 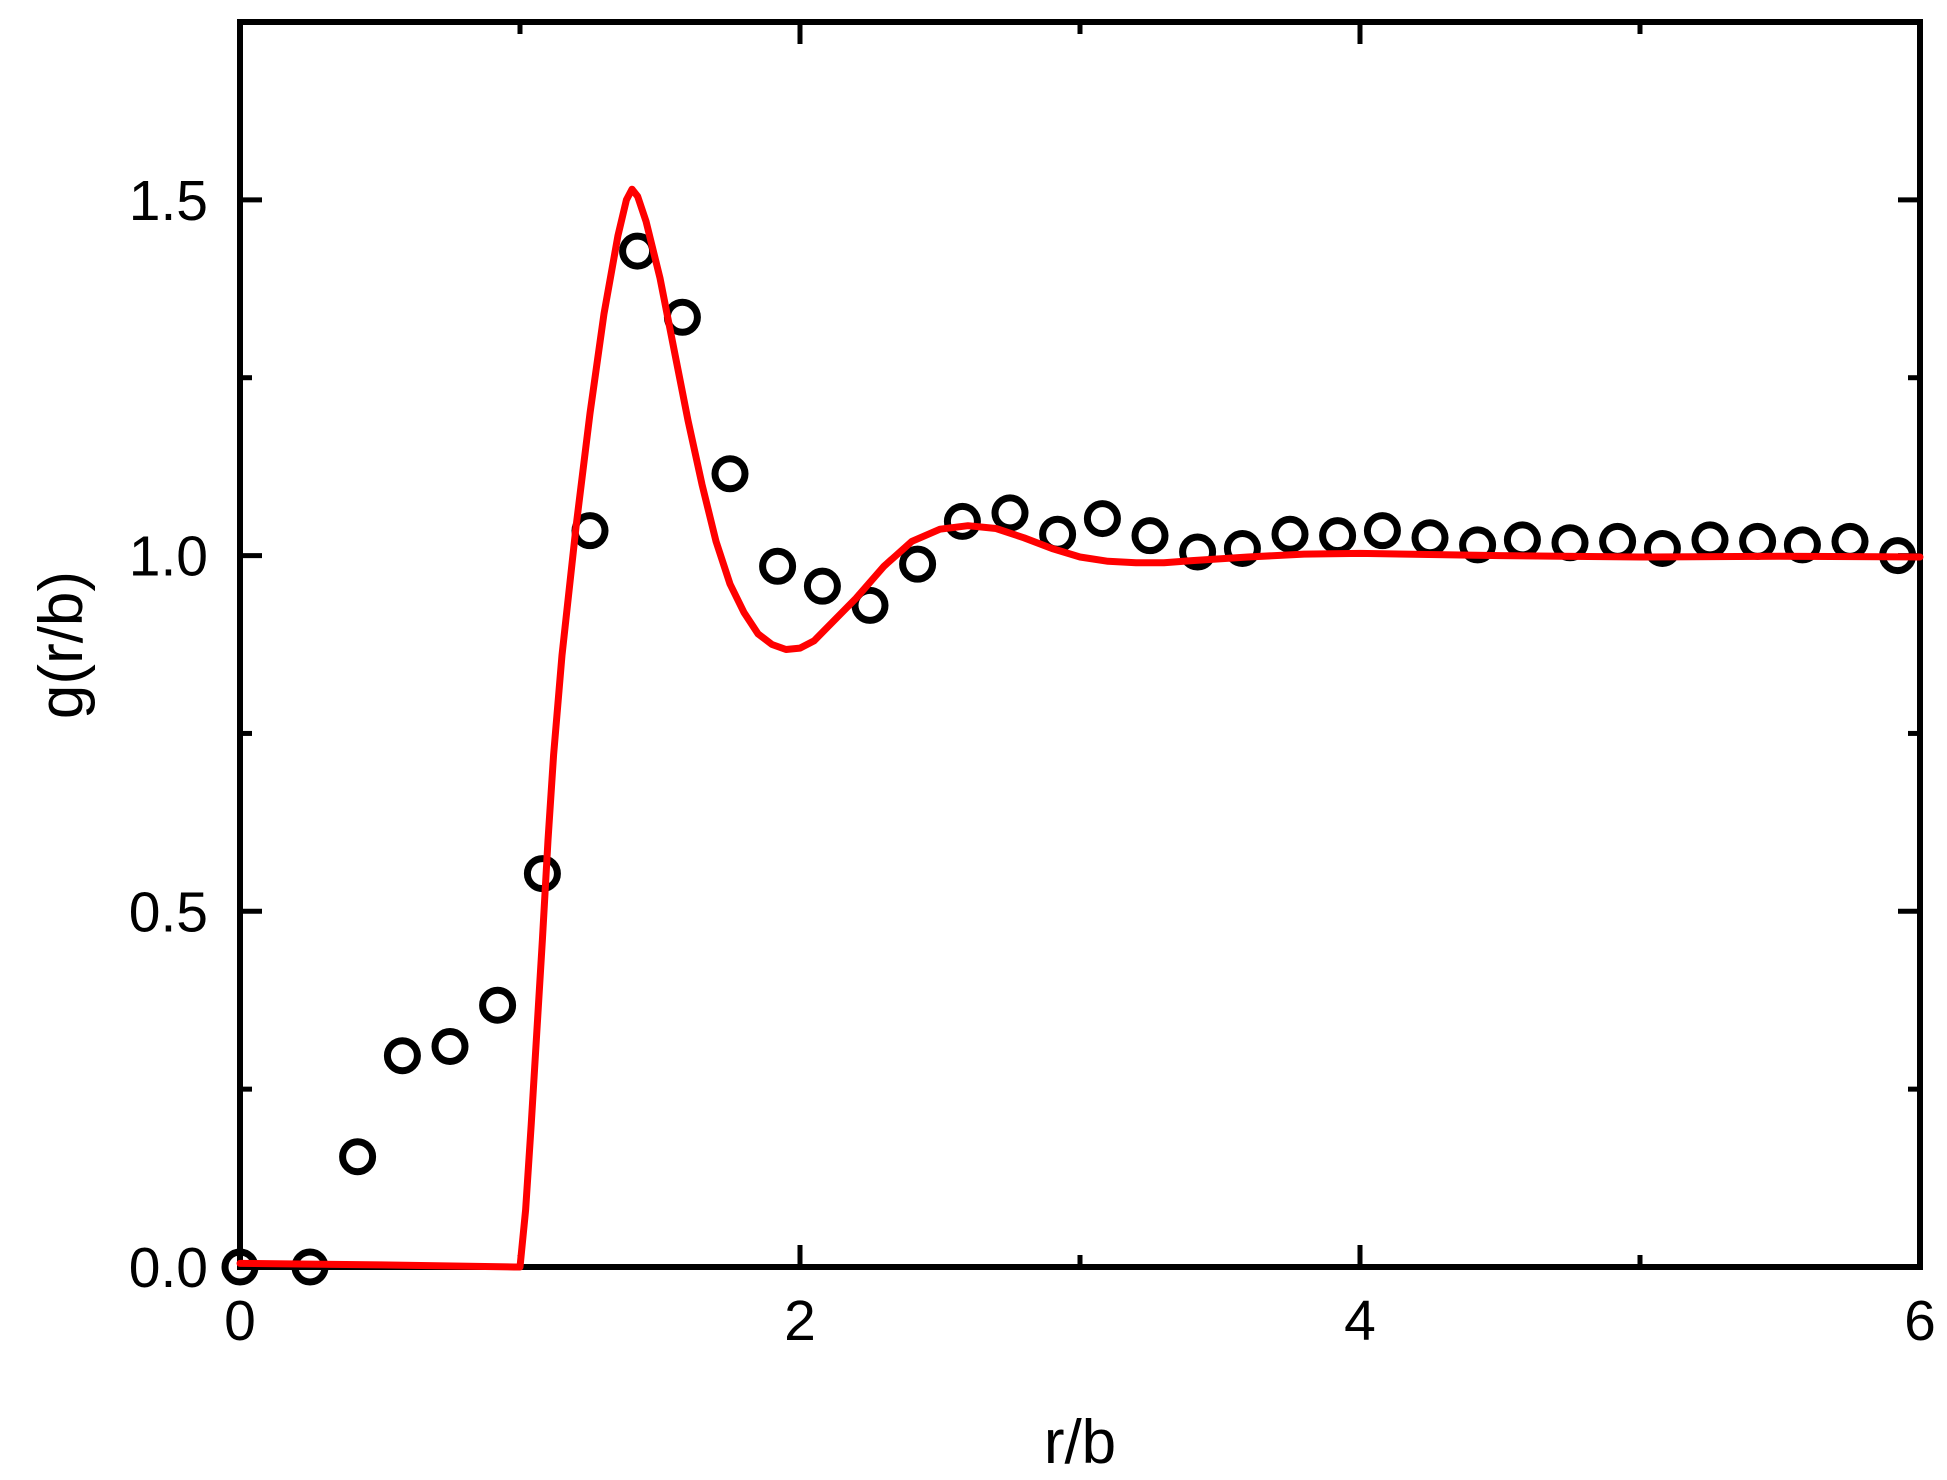 What do you see at coordinates (168, 1268) in the screenshot?
I see `y-tick-label: 0.0` at bounding box center [168, 1268].